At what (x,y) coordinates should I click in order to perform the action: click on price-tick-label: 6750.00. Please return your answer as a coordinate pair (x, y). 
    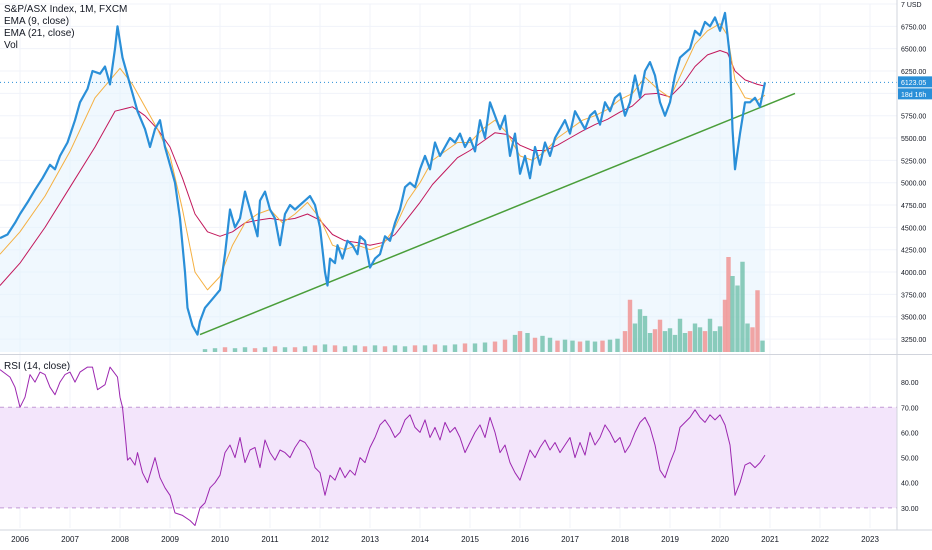
    Looking at the image, I should click on (913, 27).